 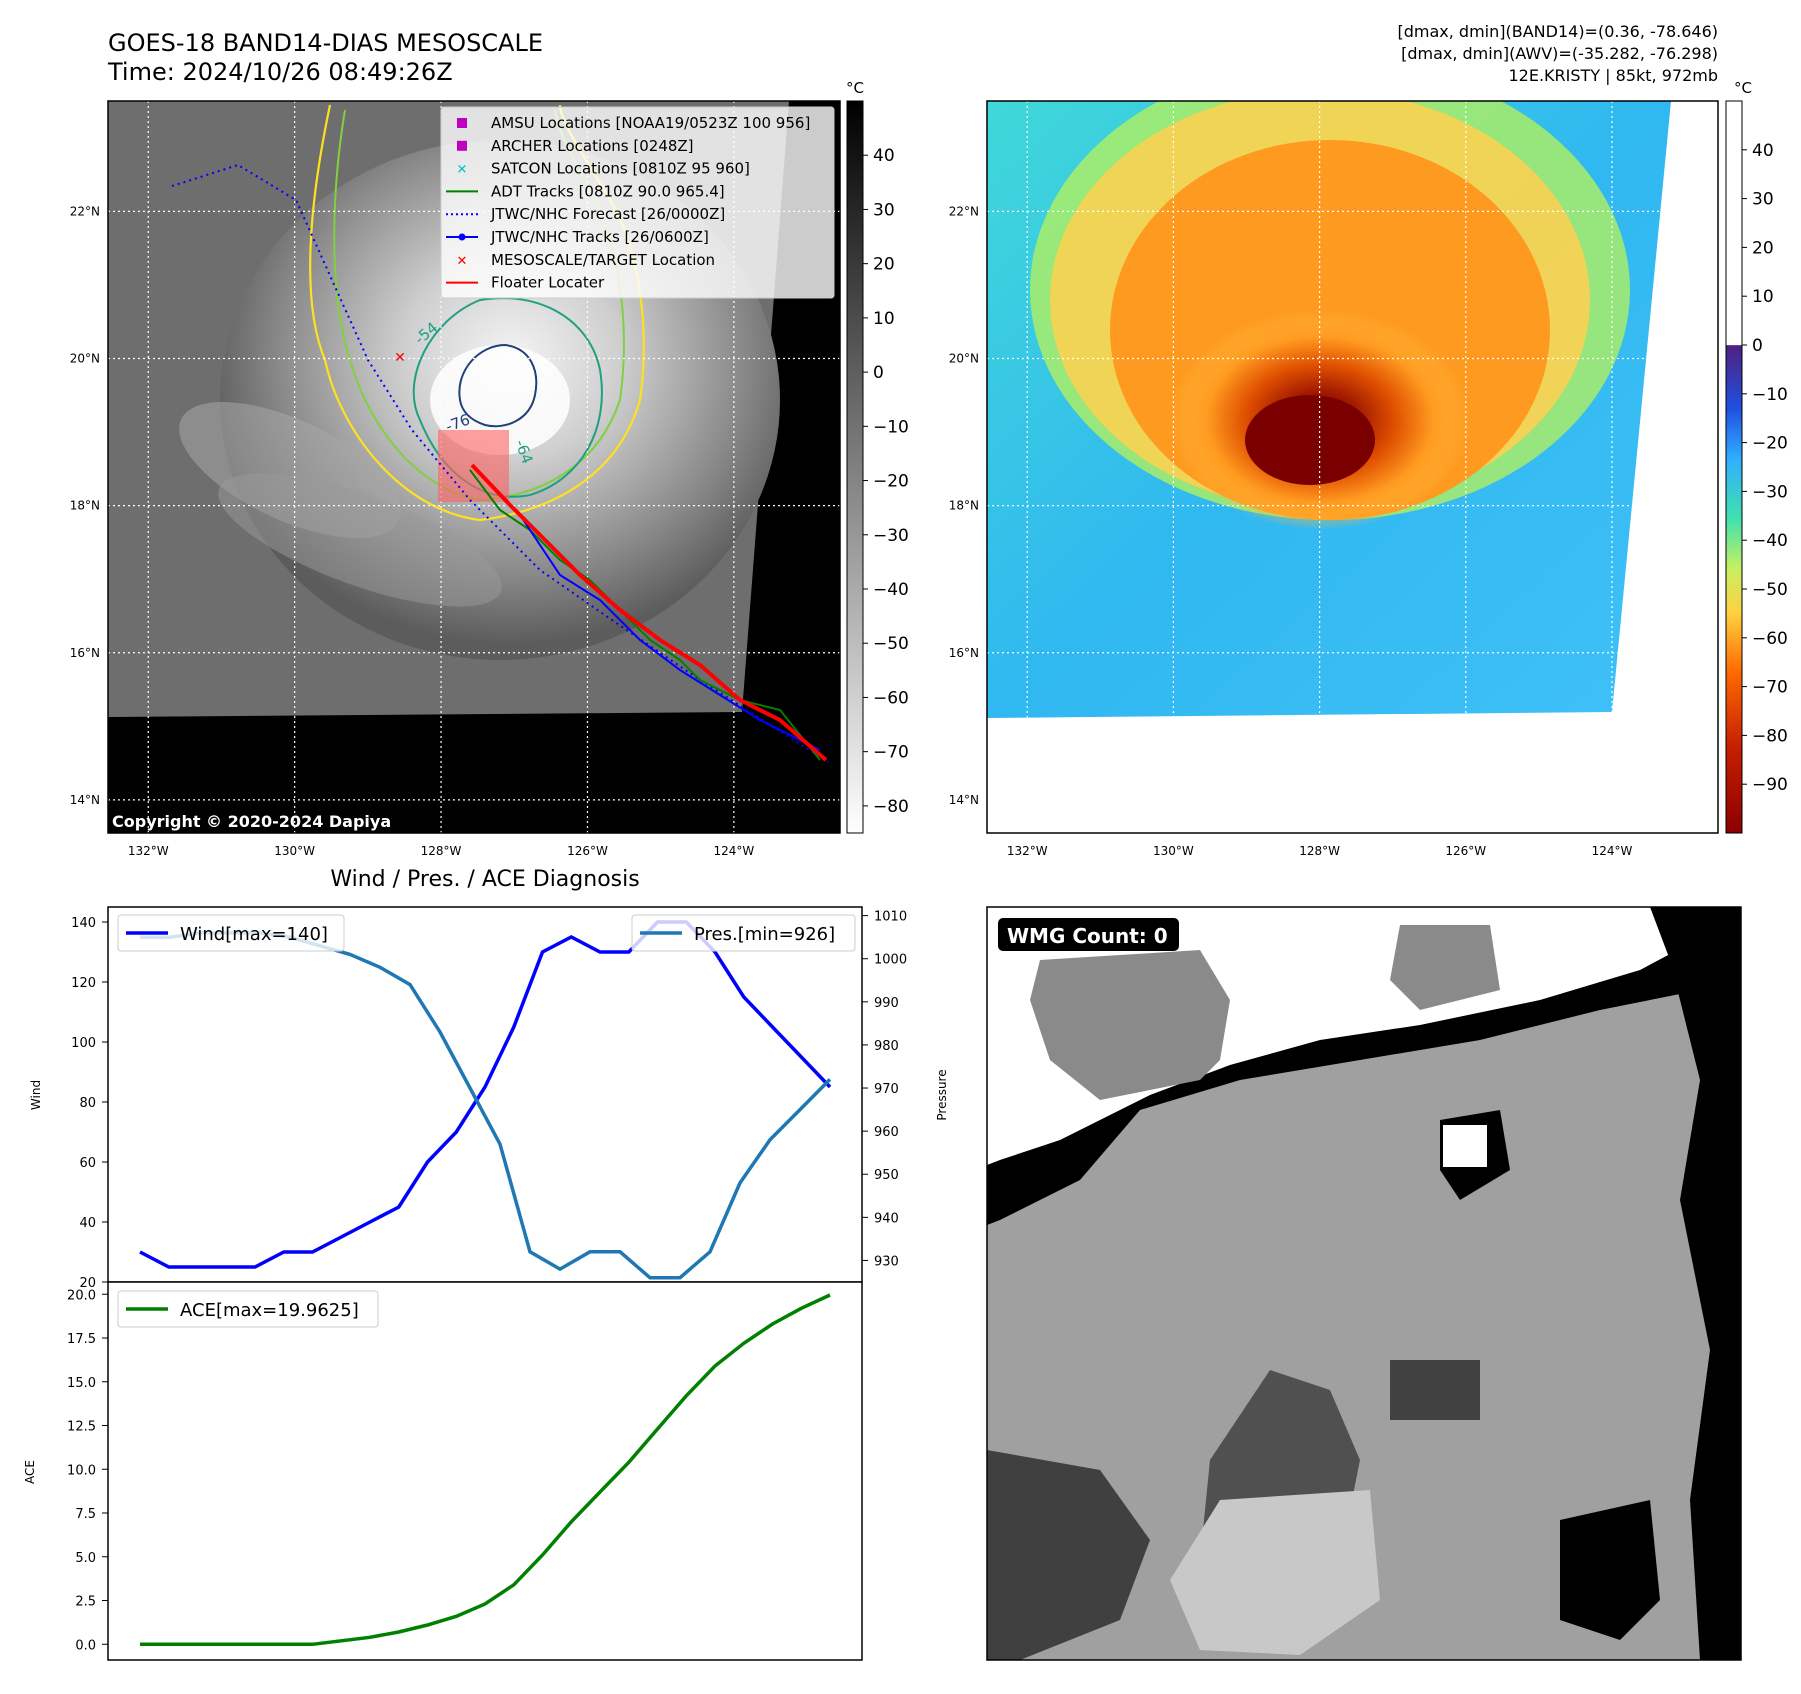 What do you see at coordinates (886, 481) in the screenshot?
I see `colorbar-ticks: 40 30 20 10 0 −10 −20 −30 −40 −50 −60 −70 −80` at bounding box center [886, 481].